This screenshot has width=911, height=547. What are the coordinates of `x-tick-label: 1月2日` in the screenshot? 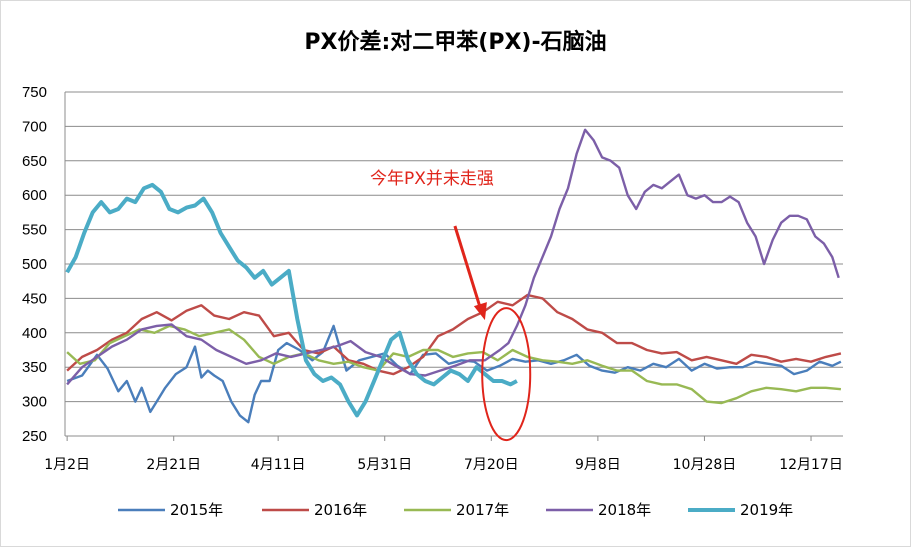 It's located at (67, 465).